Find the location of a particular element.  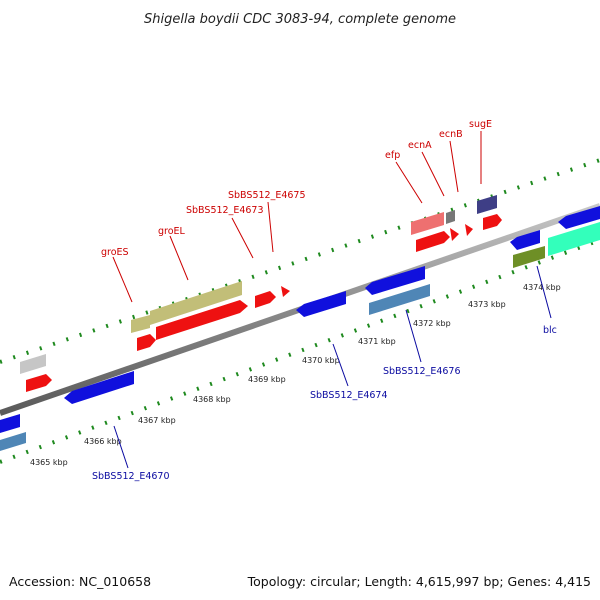

gene-label-efp: efp is located at coordinates (392, 155).